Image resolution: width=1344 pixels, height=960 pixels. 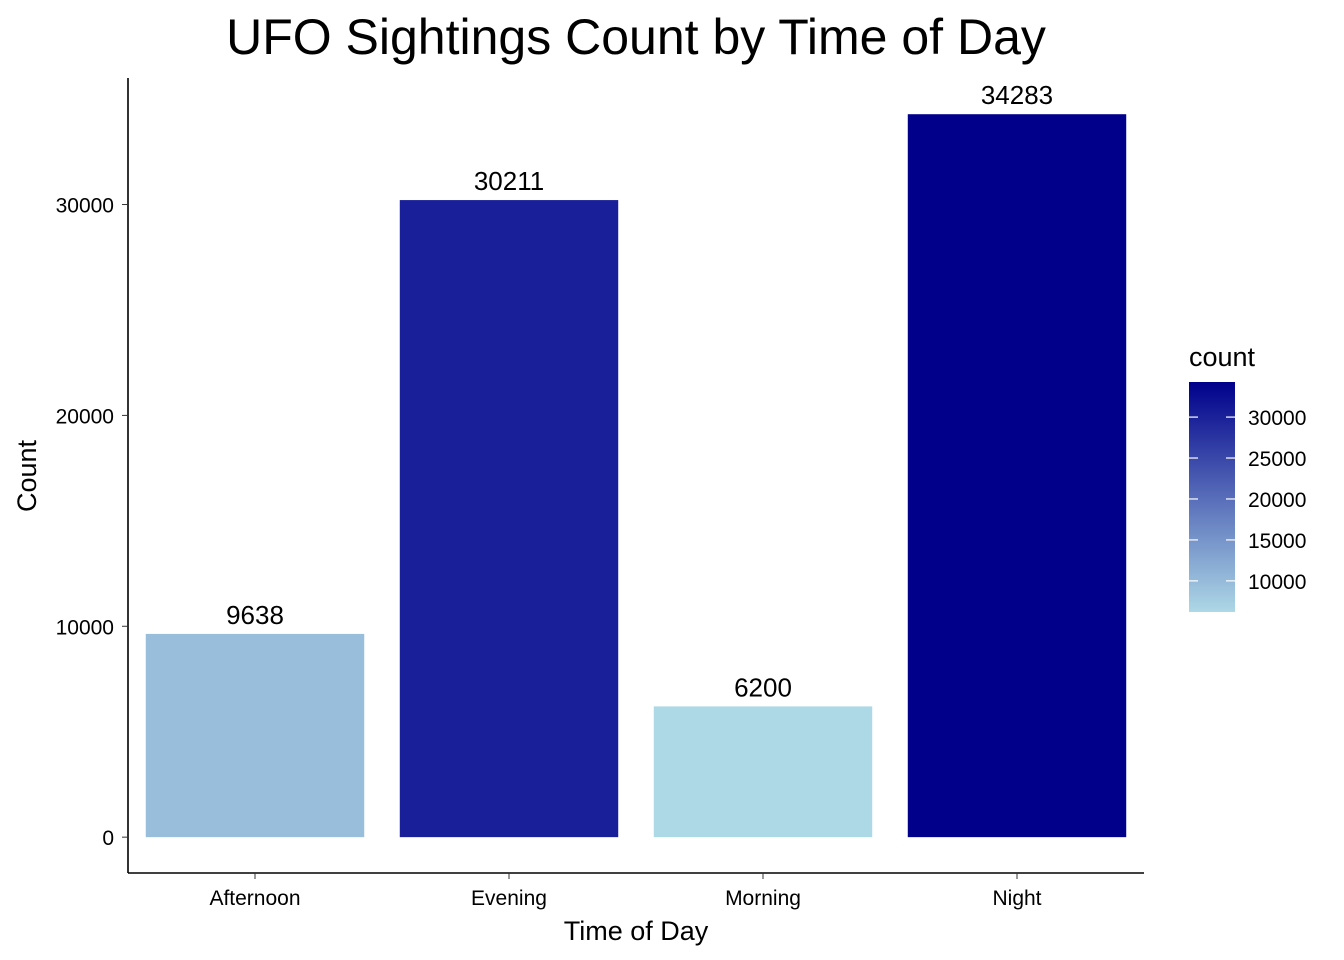 I want to click on legend: count 10000 15000 20000 25000 30000, so click(x=1247, y=477).